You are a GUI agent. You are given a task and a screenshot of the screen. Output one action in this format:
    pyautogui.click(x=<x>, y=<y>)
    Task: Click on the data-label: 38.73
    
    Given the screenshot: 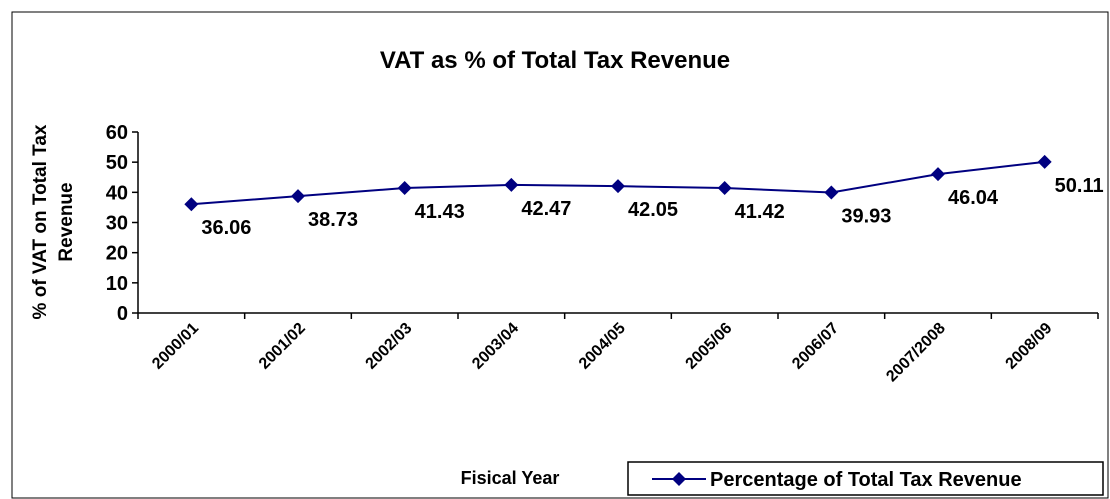 What is the action you would take?
    pyautogui.click(x=333, y=220)
    